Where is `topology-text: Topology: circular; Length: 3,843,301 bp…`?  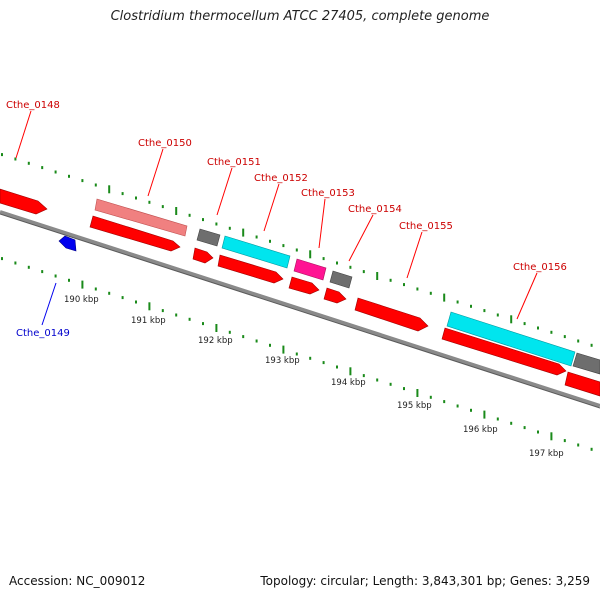
topology-text: Topology: circular; Length: 3,843,301 bp… is located at coordinates (425, 581).